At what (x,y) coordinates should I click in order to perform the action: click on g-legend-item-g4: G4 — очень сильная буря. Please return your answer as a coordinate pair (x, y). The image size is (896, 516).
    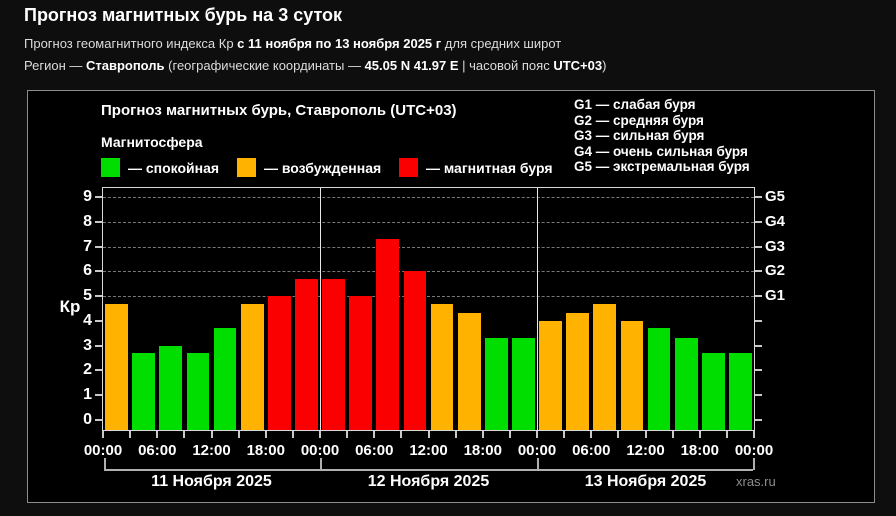
    Looking at the image, I should click on (661, 151).